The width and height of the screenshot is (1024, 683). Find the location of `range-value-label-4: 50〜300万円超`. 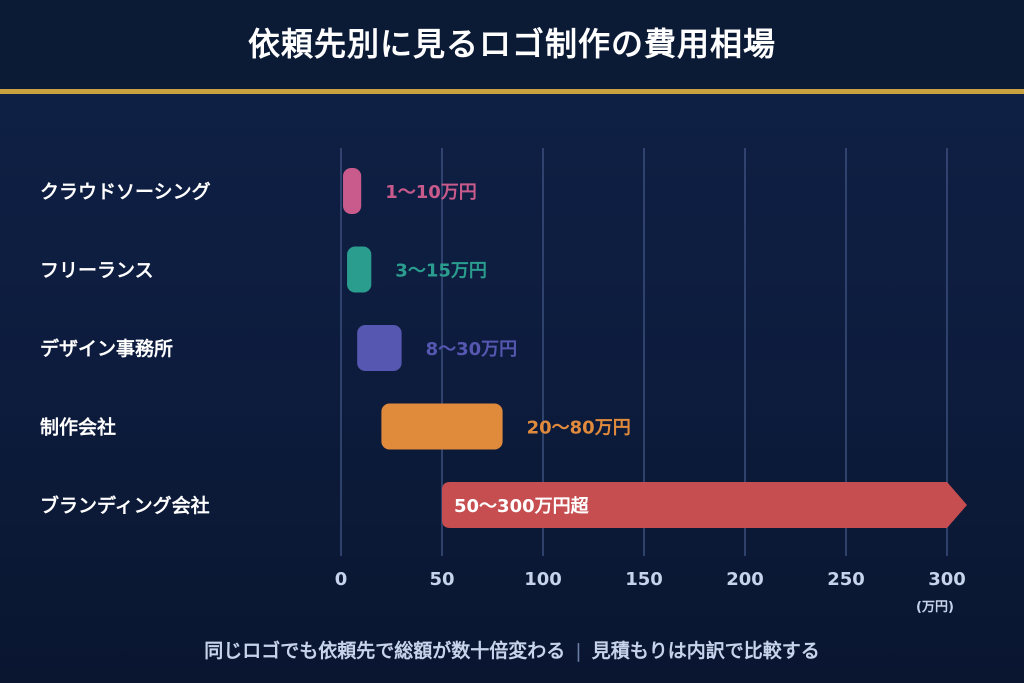

range-value-label-4: 50〜300万円超 is located at coordinates (522, 506).